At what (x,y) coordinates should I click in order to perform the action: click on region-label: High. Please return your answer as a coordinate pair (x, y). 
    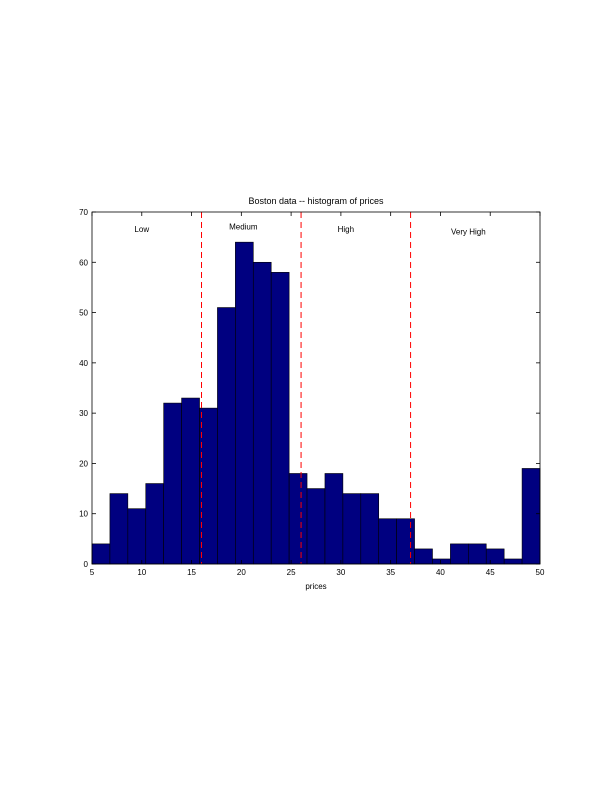
    Looking at the image, I should click on (346, 229).